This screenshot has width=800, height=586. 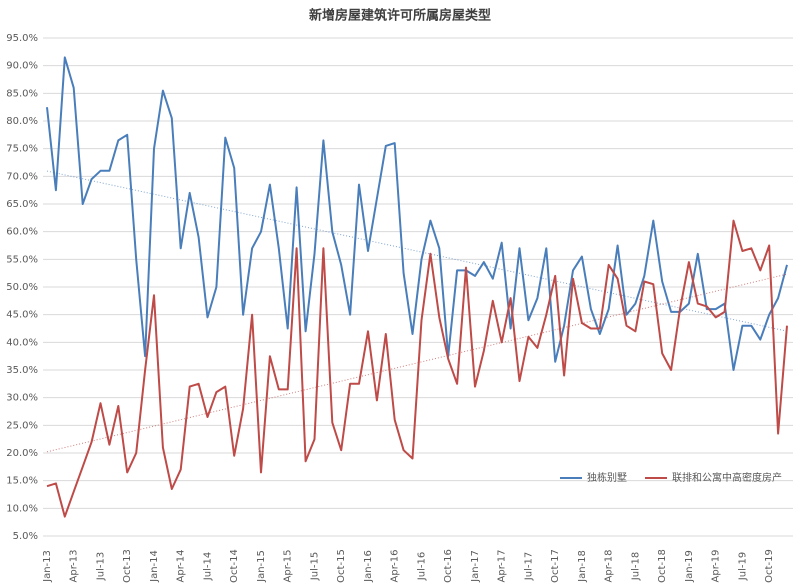 What do you see at coordinates (22, 342) in the screenshot?
I see `y-tick-label: 40.0%` at bounding box center [22, 342].